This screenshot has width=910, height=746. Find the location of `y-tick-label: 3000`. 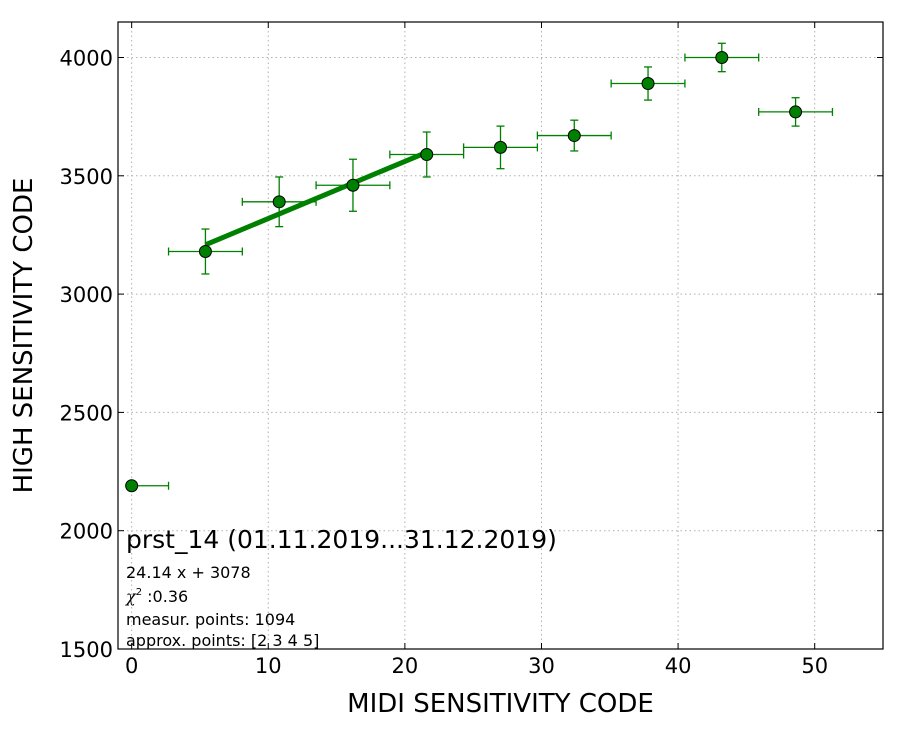

y-tick-label: 3000 is located at coordinates (86, 295).